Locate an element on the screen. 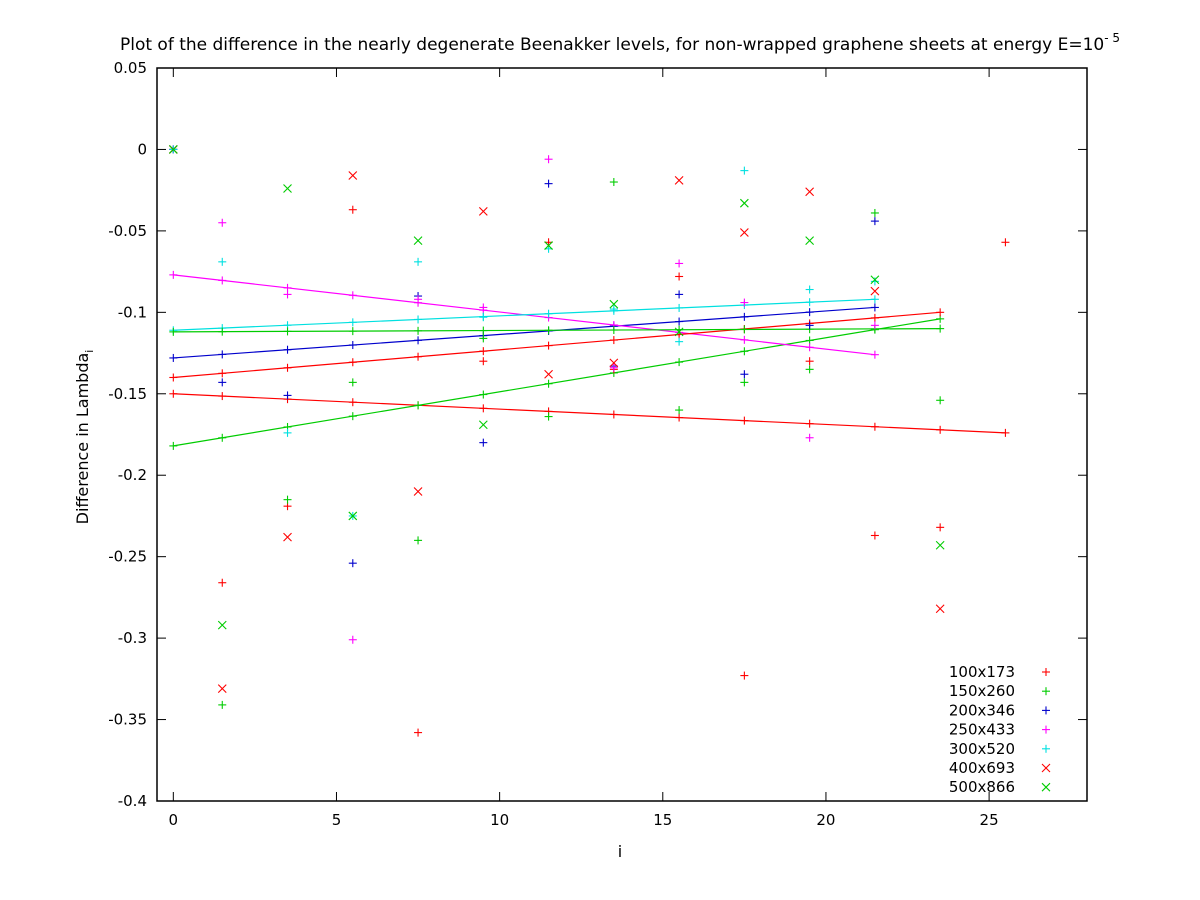 The image size is (1200, 900). y-tick-label: -0.2 is located at coordinates (132, 475).